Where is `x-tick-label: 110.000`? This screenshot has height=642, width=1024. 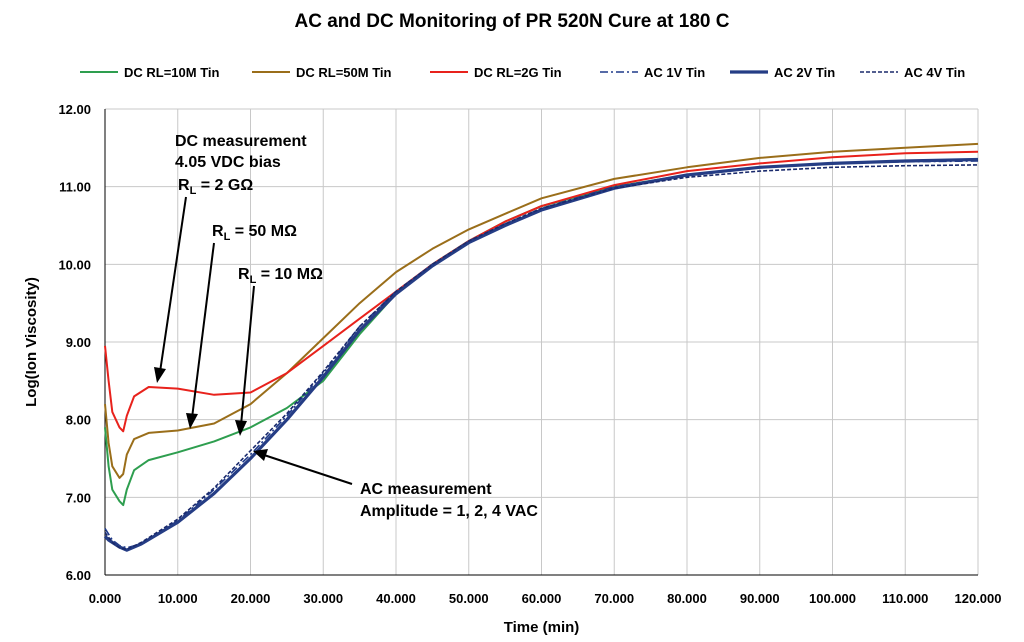 x-tick-label: 110.000 is located at coordinates (905, 598).